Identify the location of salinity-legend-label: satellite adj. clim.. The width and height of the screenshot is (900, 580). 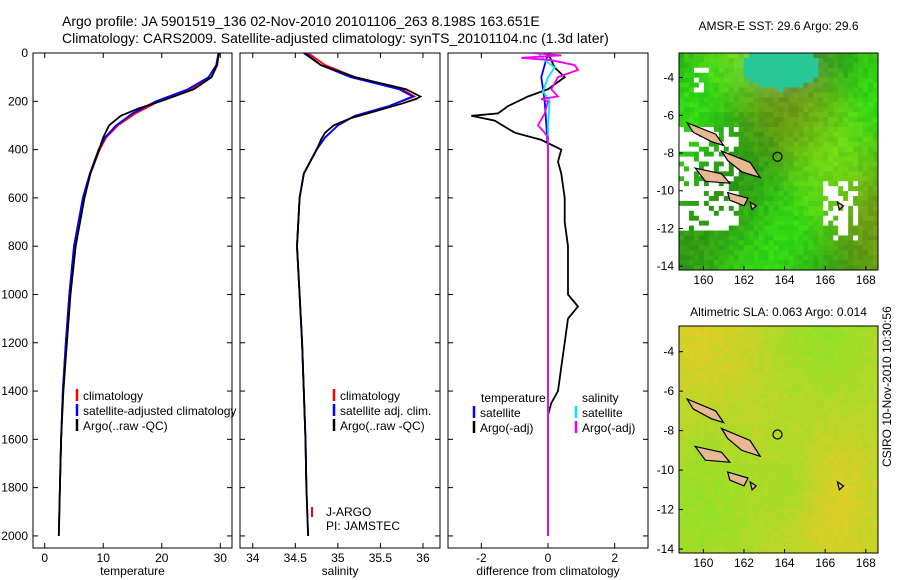
(385, 411).